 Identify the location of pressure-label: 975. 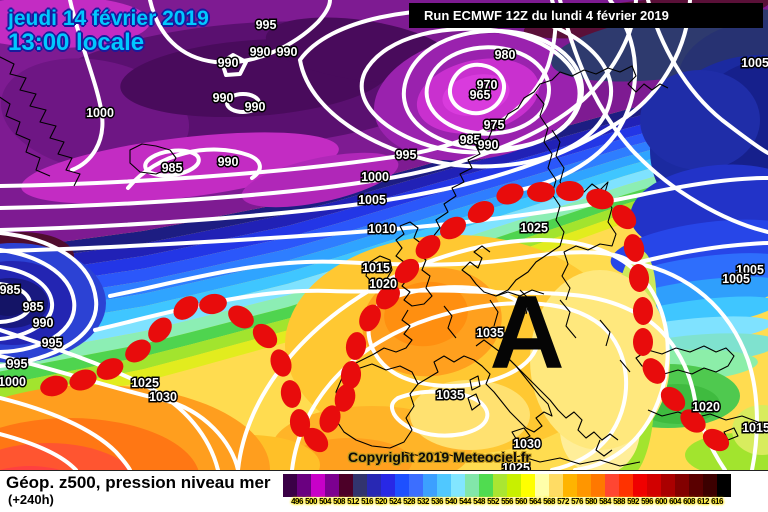
(494, 125).